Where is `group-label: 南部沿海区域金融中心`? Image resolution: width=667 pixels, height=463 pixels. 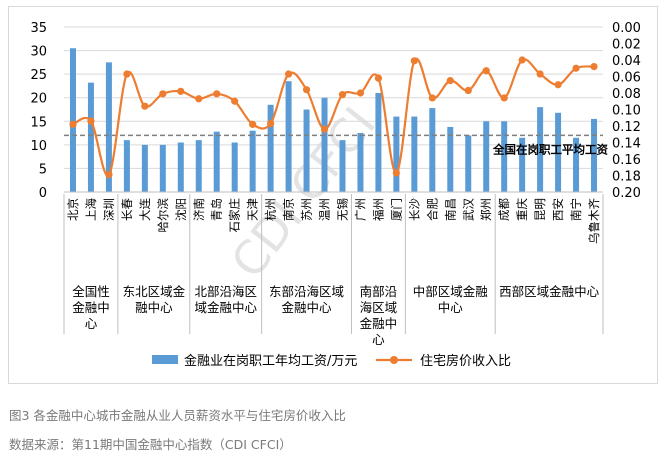 group-label: 南部沿海区域金融中心 is located at coordinates (379, 315).